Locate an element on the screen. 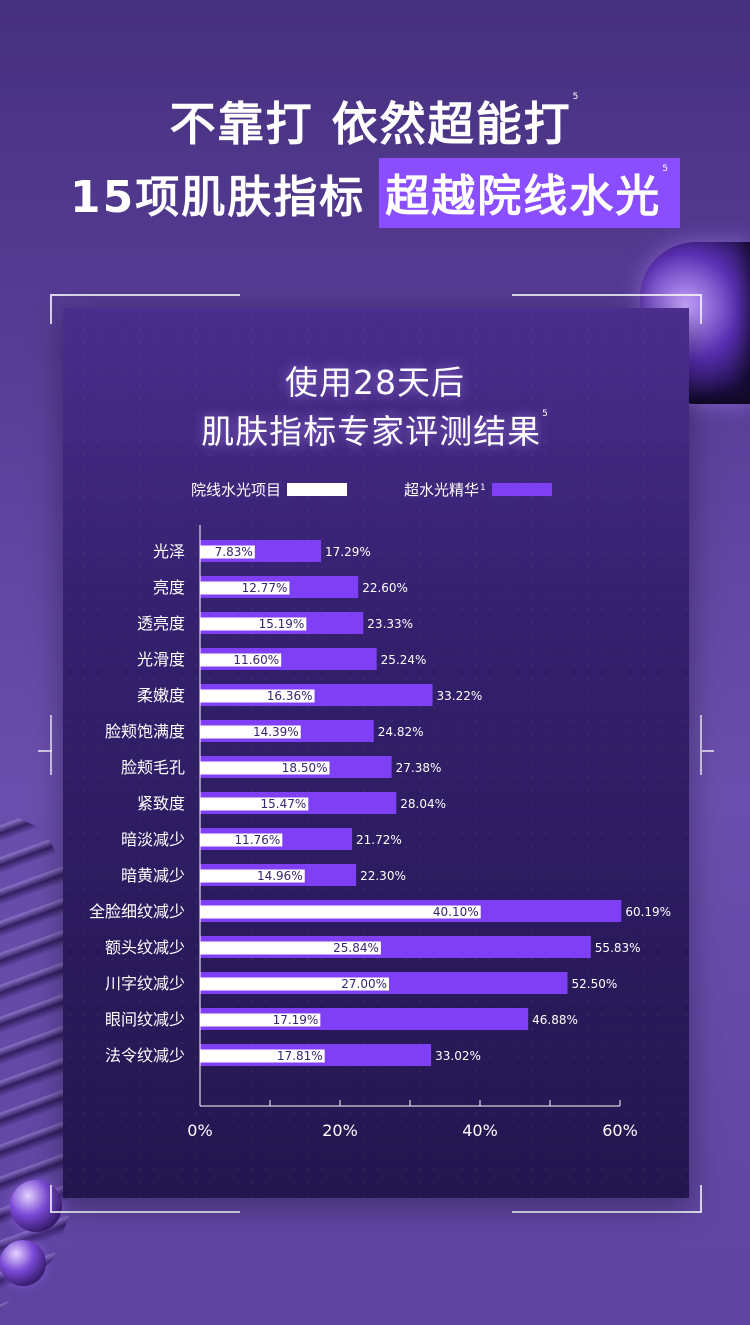  chart-title-line1: 使用28天后 is located at coordinates (375, 382).